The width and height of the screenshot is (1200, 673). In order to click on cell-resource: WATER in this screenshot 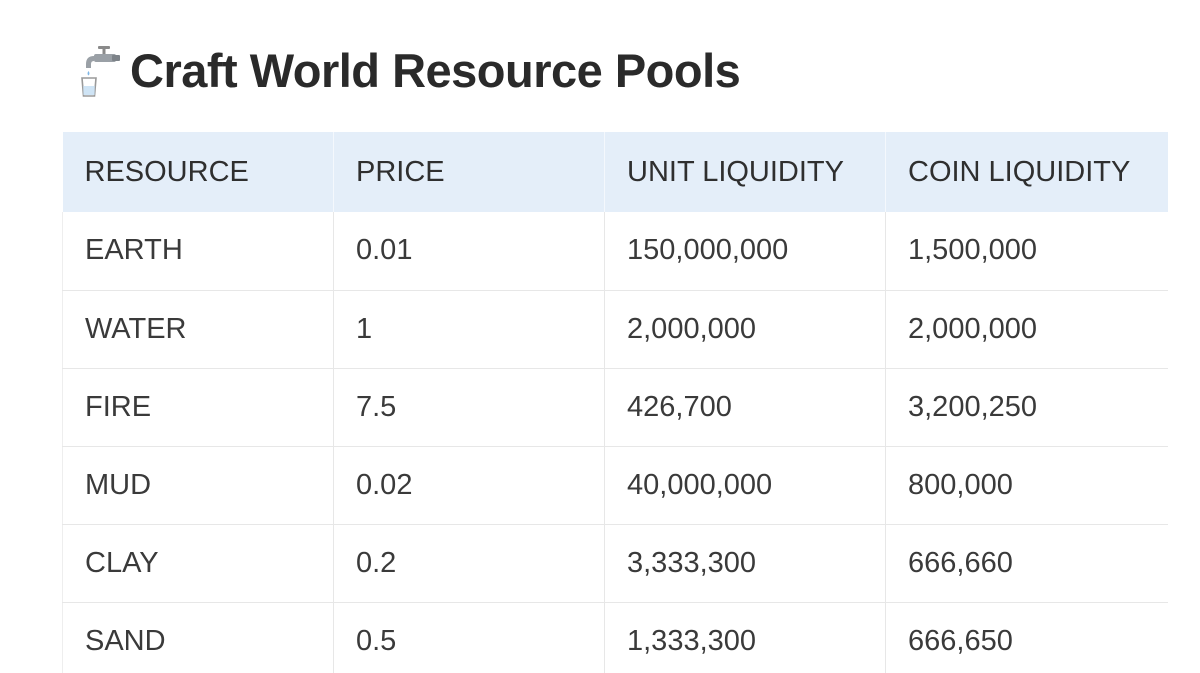, I will do `click(198, 329)`.